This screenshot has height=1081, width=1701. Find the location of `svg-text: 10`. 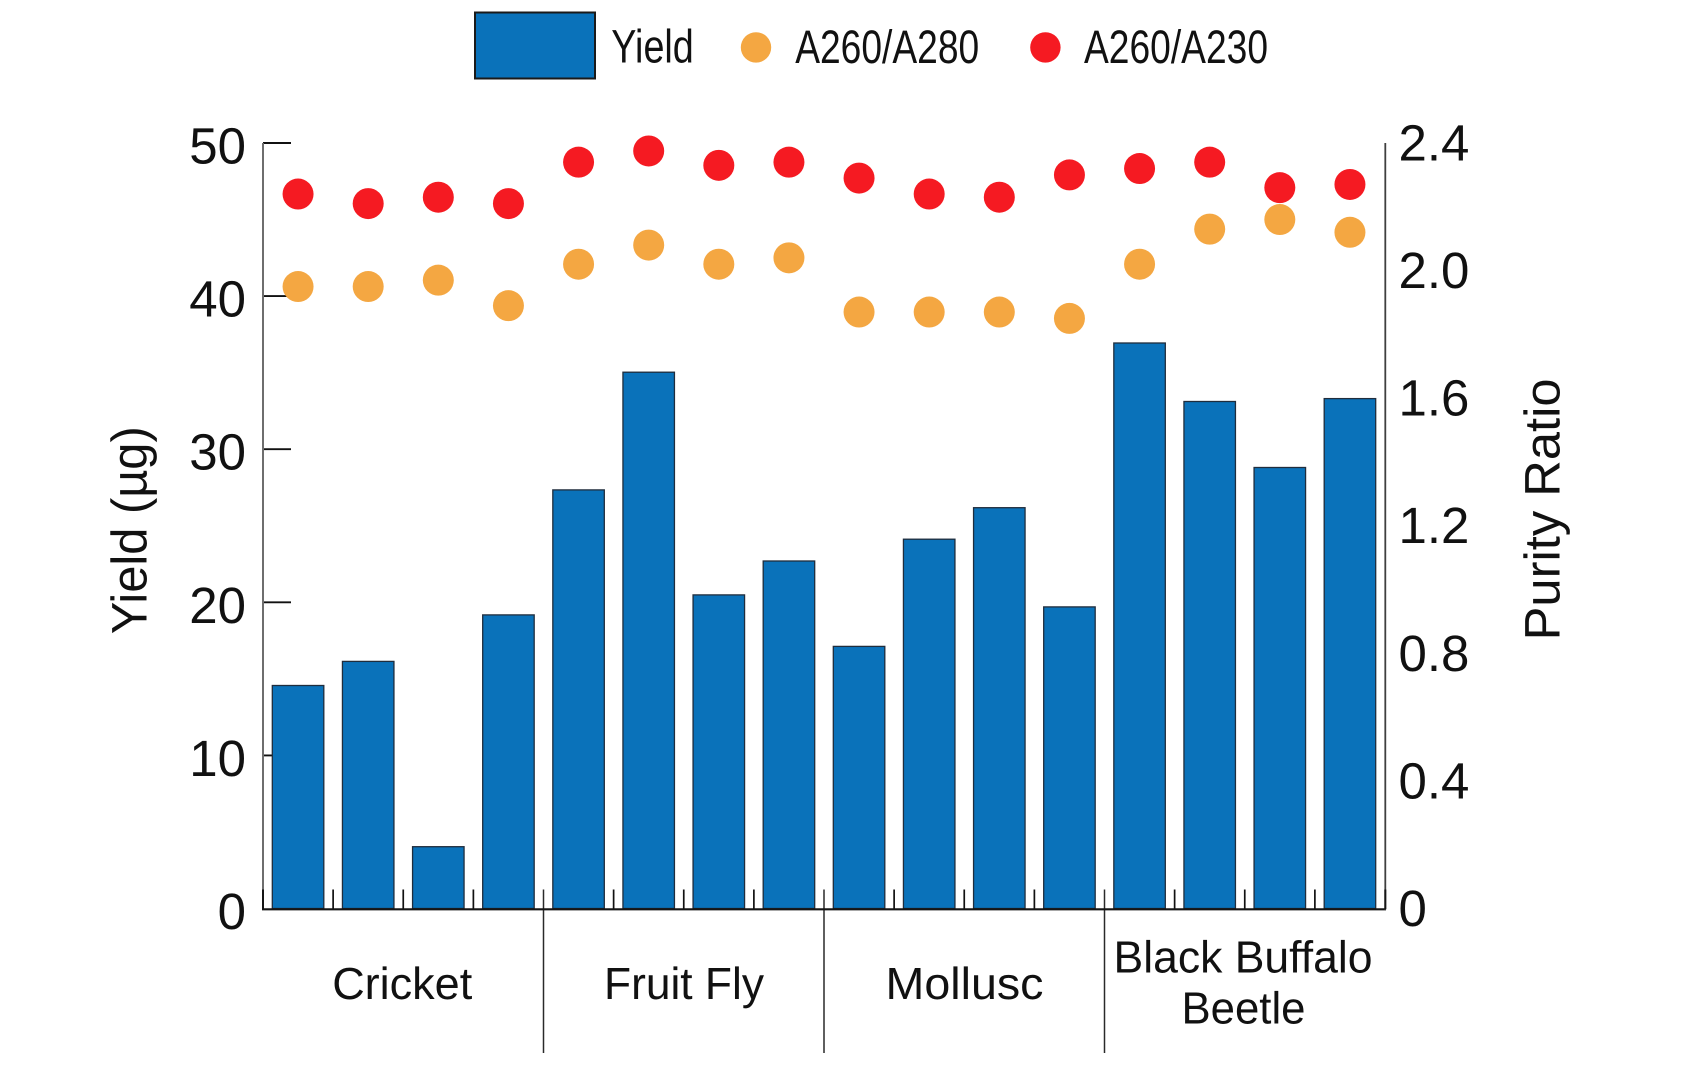

svg-text: 10 is located at coordinates (217, 758).